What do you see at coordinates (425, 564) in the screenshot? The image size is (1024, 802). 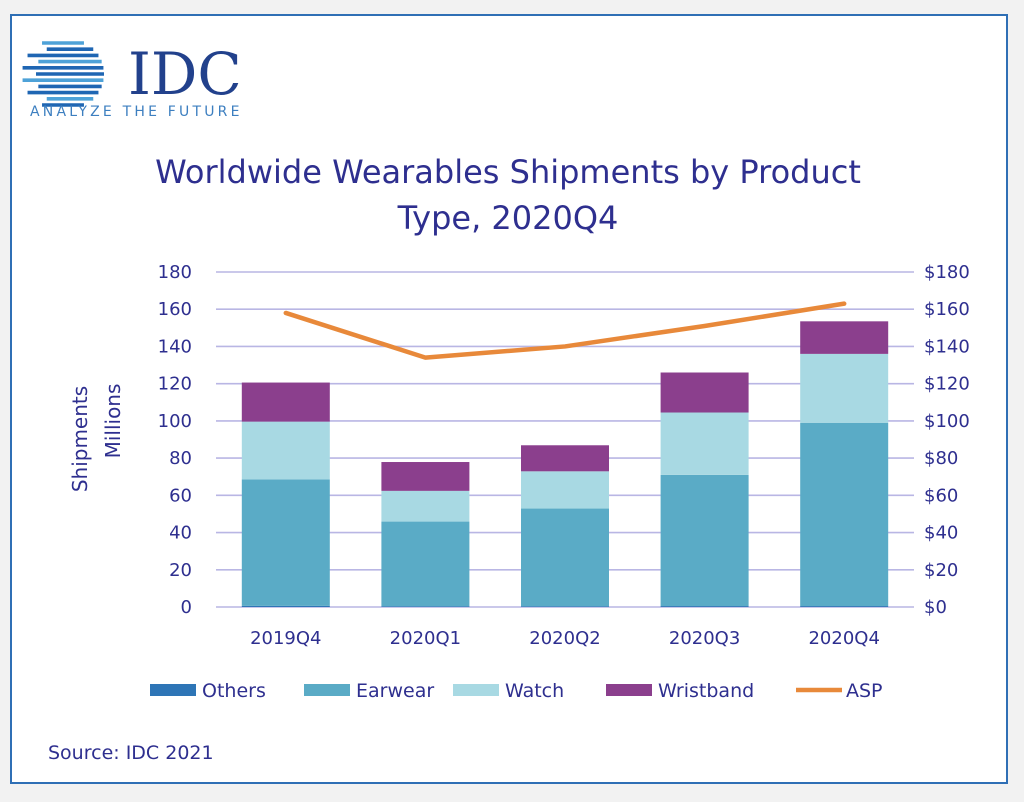 I see `bar-earwear-2020q1` at bounding box center [425, 564].